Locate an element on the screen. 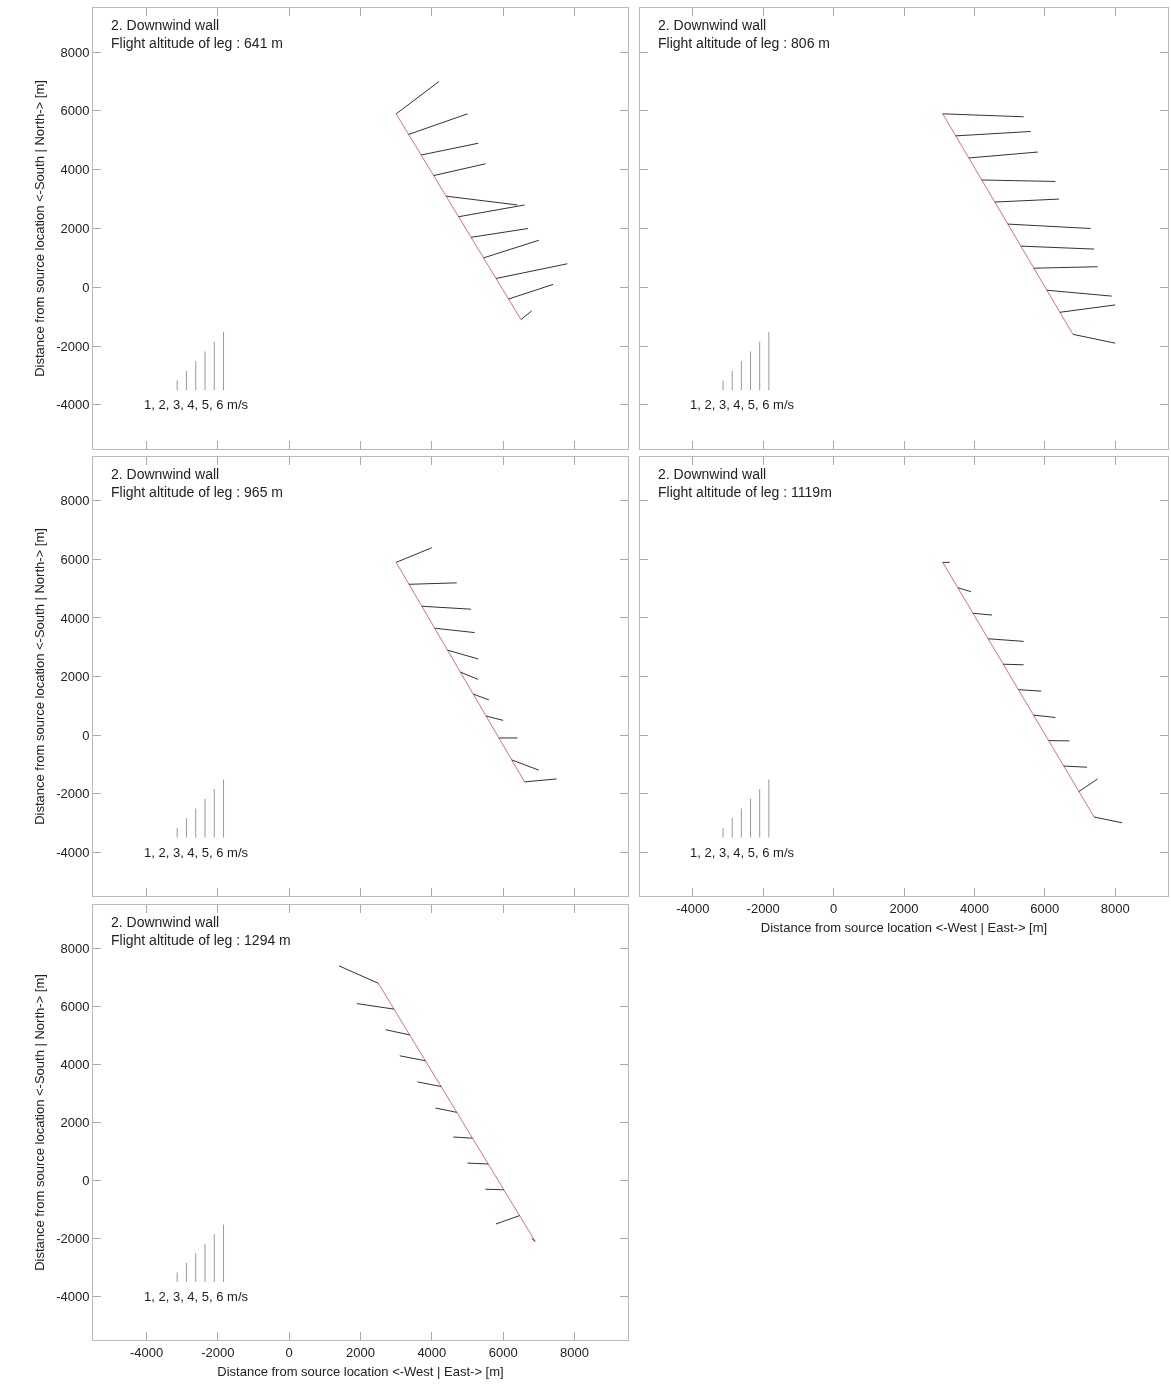 The width and height of the screenshot is (1171, 1400). text: Flight altitude of leg : 1294 m is located at coordinates (201, 940).